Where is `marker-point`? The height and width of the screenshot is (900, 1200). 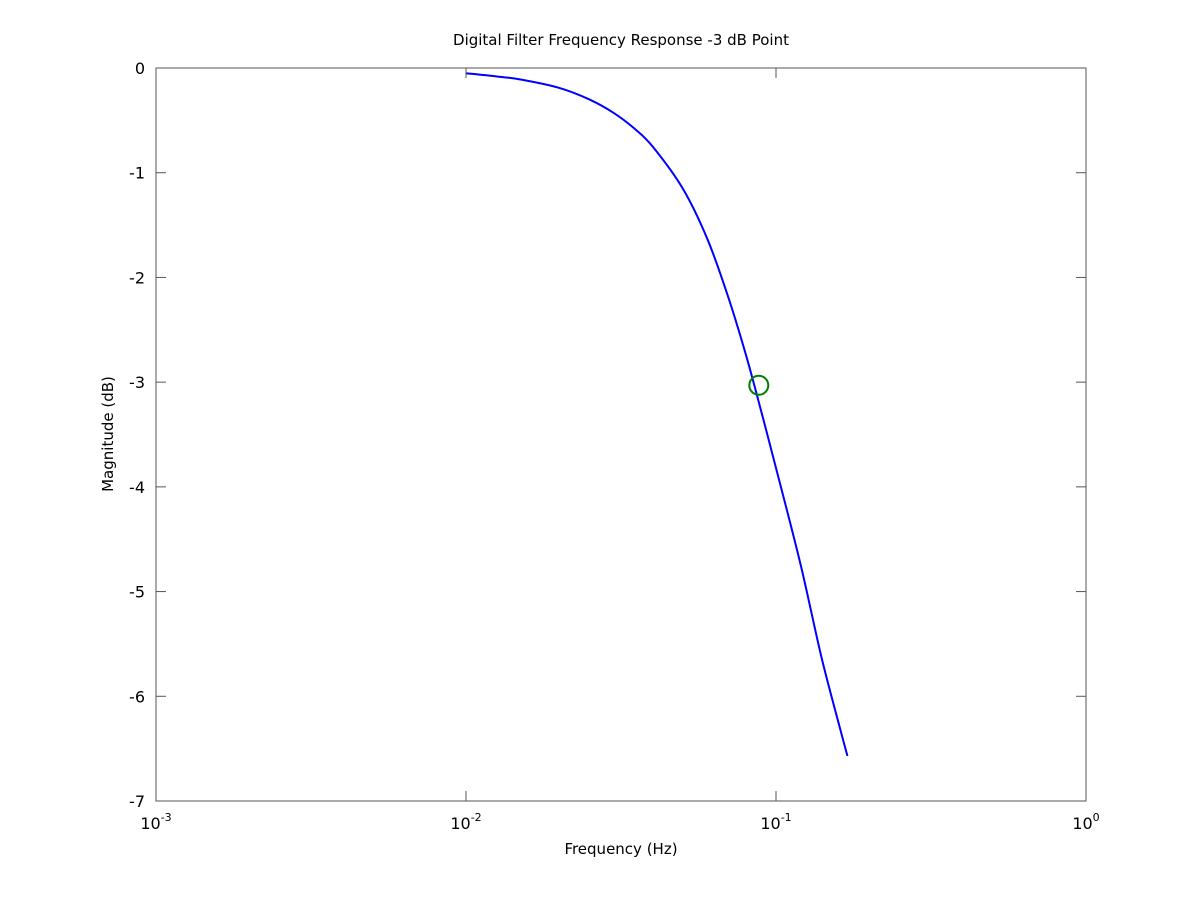 marker-point is located at coordinates (759, 385).